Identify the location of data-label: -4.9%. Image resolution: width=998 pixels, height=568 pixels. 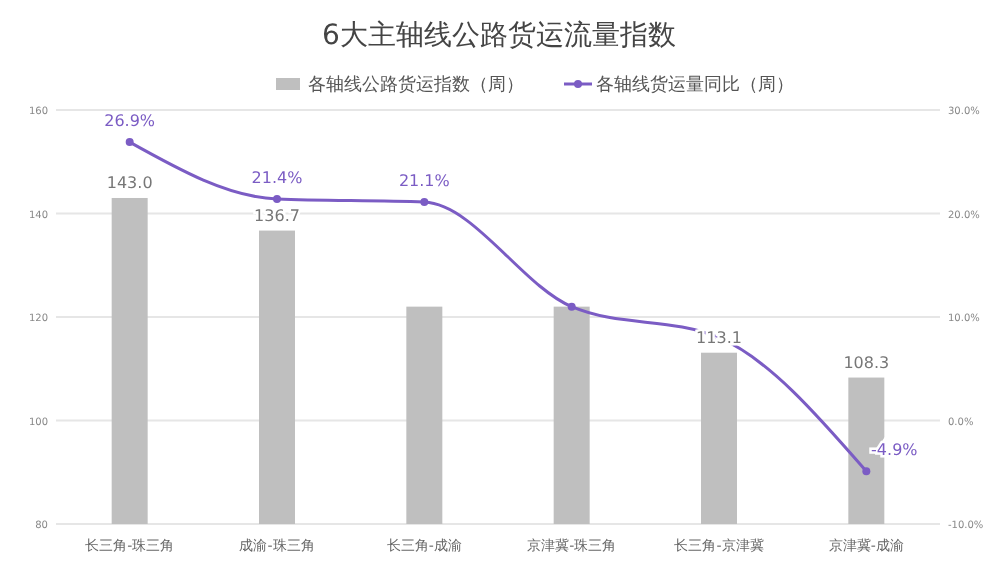
(895, 450).